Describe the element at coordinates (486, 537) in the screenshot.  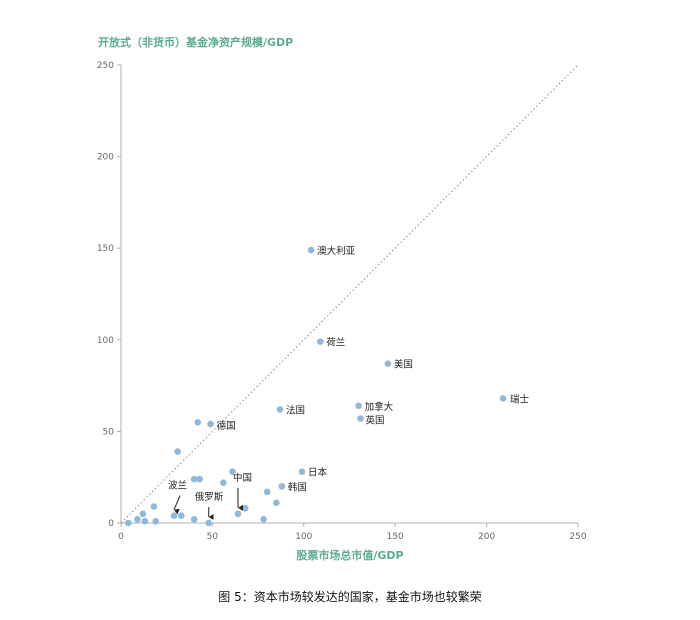
I see `x-tick-label: 200` at that location.